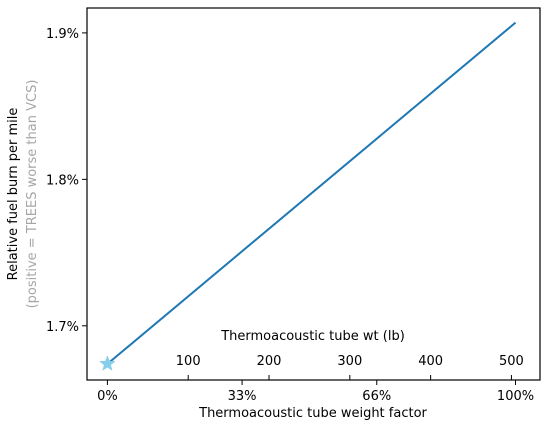  I want to click on x-tick-label: 33%, so click(242, 396).